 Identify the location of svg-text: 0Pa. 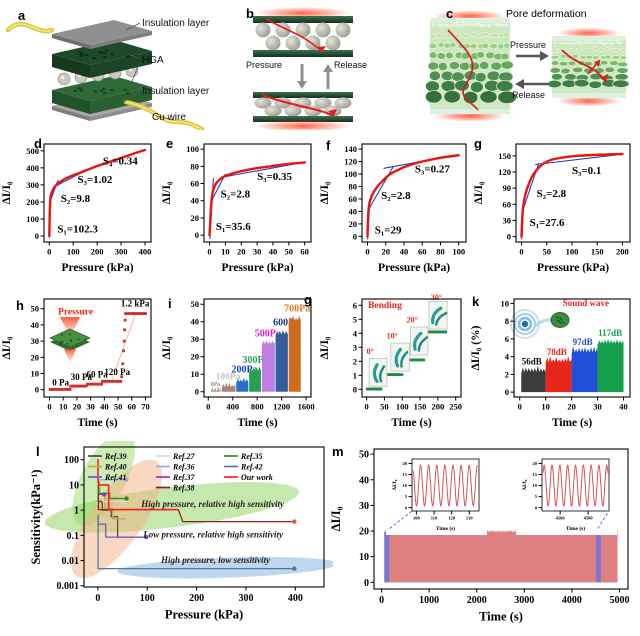
(216, 385).